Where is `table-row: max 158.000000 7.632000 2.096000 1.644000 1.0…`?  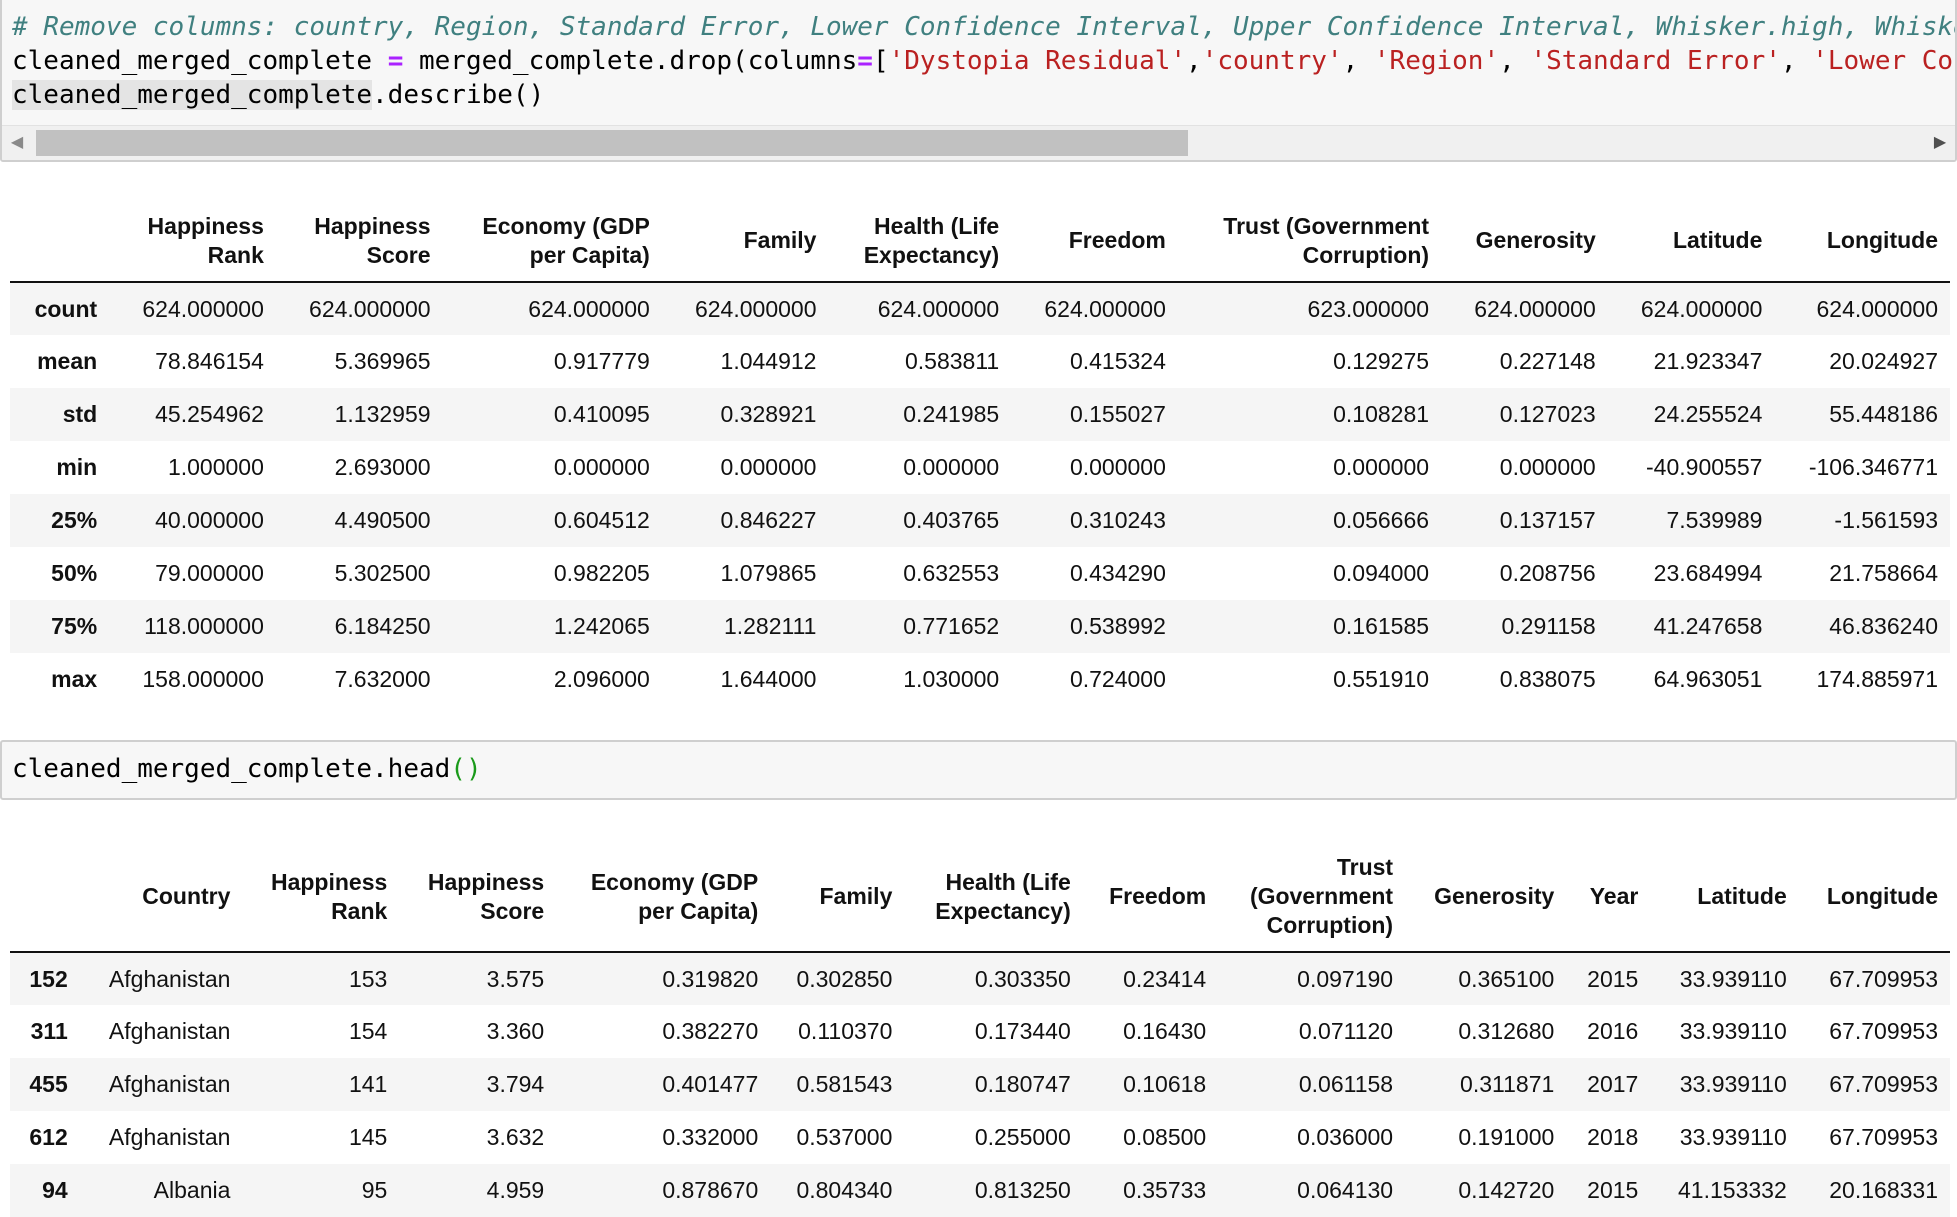
table-row: max 158.000000 7.632000 2.096000 1.644000 1.0… is located at coordinates (980, 679).